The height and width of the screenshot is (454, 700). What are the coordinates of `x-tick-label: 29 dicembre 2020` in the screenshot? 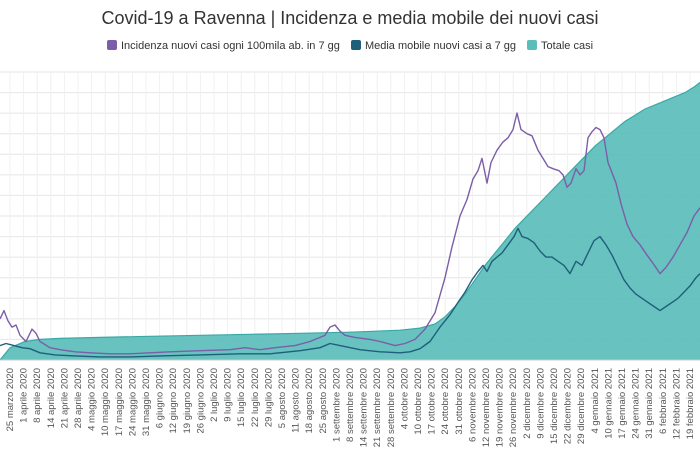 It's located at (581, 406).